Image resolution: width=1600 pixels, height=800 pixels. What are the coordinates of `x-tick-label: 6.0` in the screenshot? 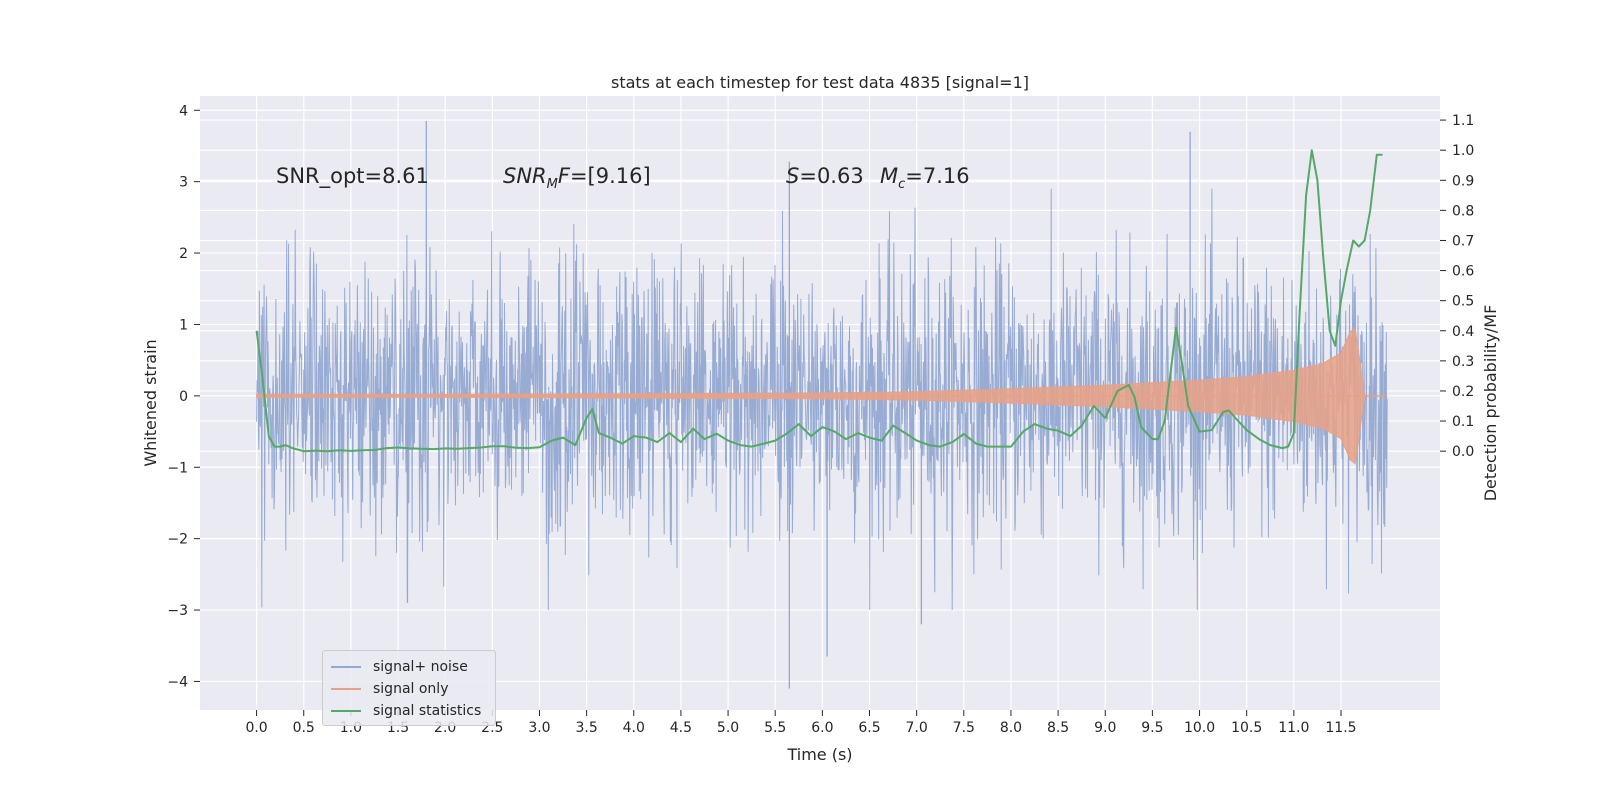 It's located at (822, 728).